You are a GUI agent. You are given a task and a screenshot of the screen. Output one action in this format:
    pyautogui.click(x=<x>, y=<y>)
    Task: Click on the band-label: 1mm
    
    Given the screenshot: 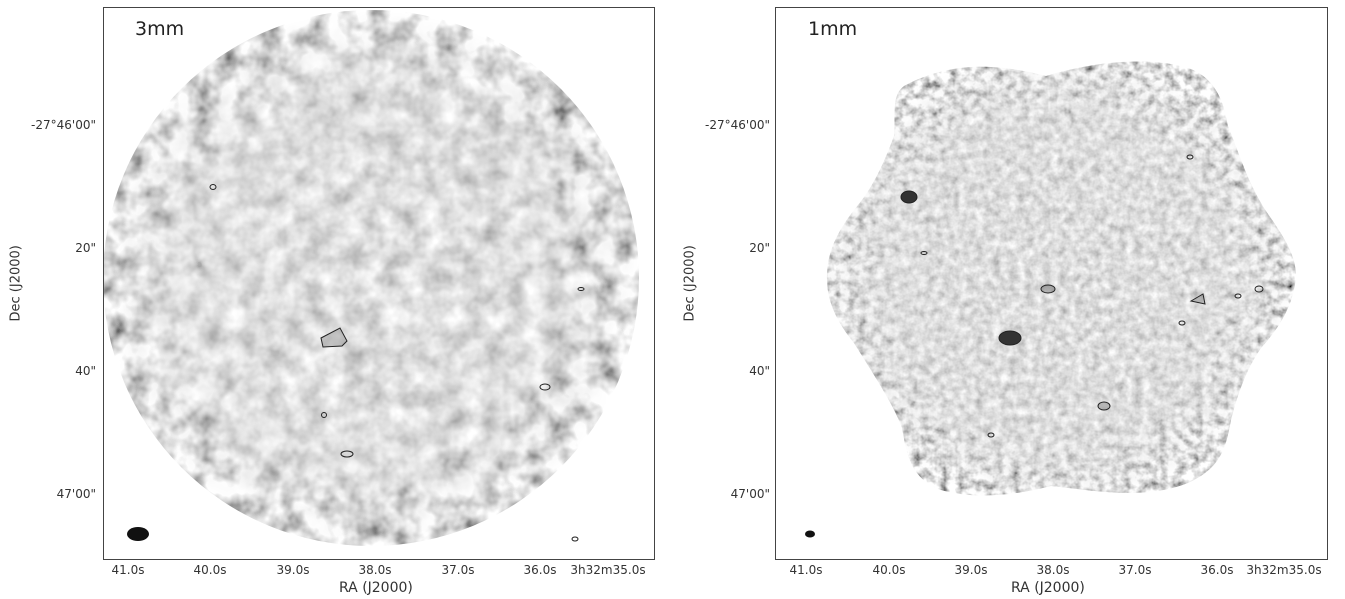 What is the action you would take?
    pyautogui.click(x=833, y=29)
    